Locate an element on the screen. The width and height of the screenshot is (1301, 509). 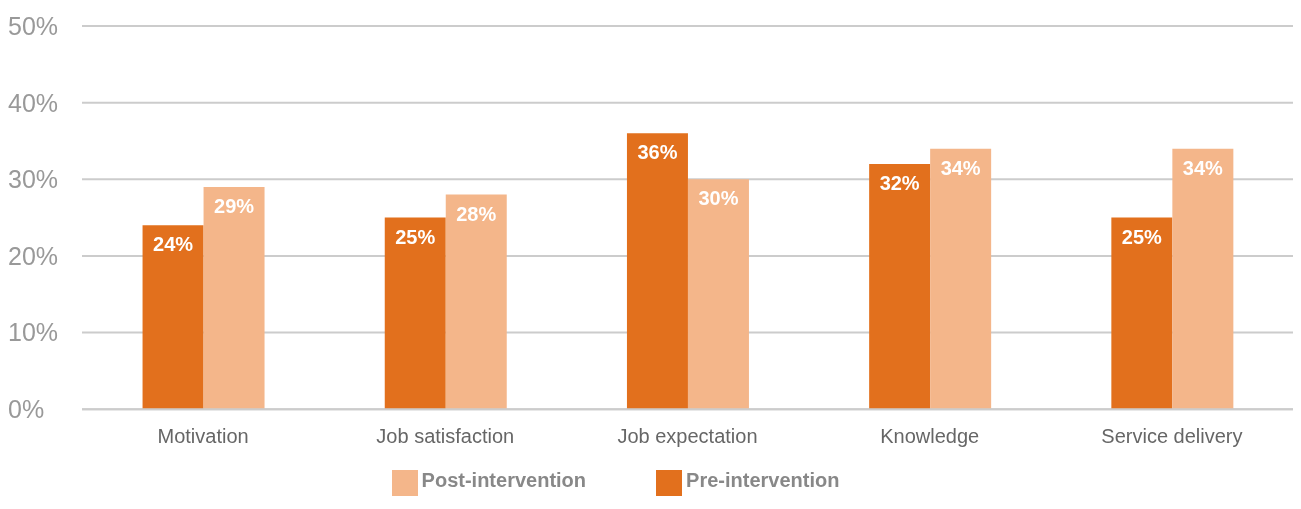
x-tick-label: Service delivery is located at coordinates (1172, 436).